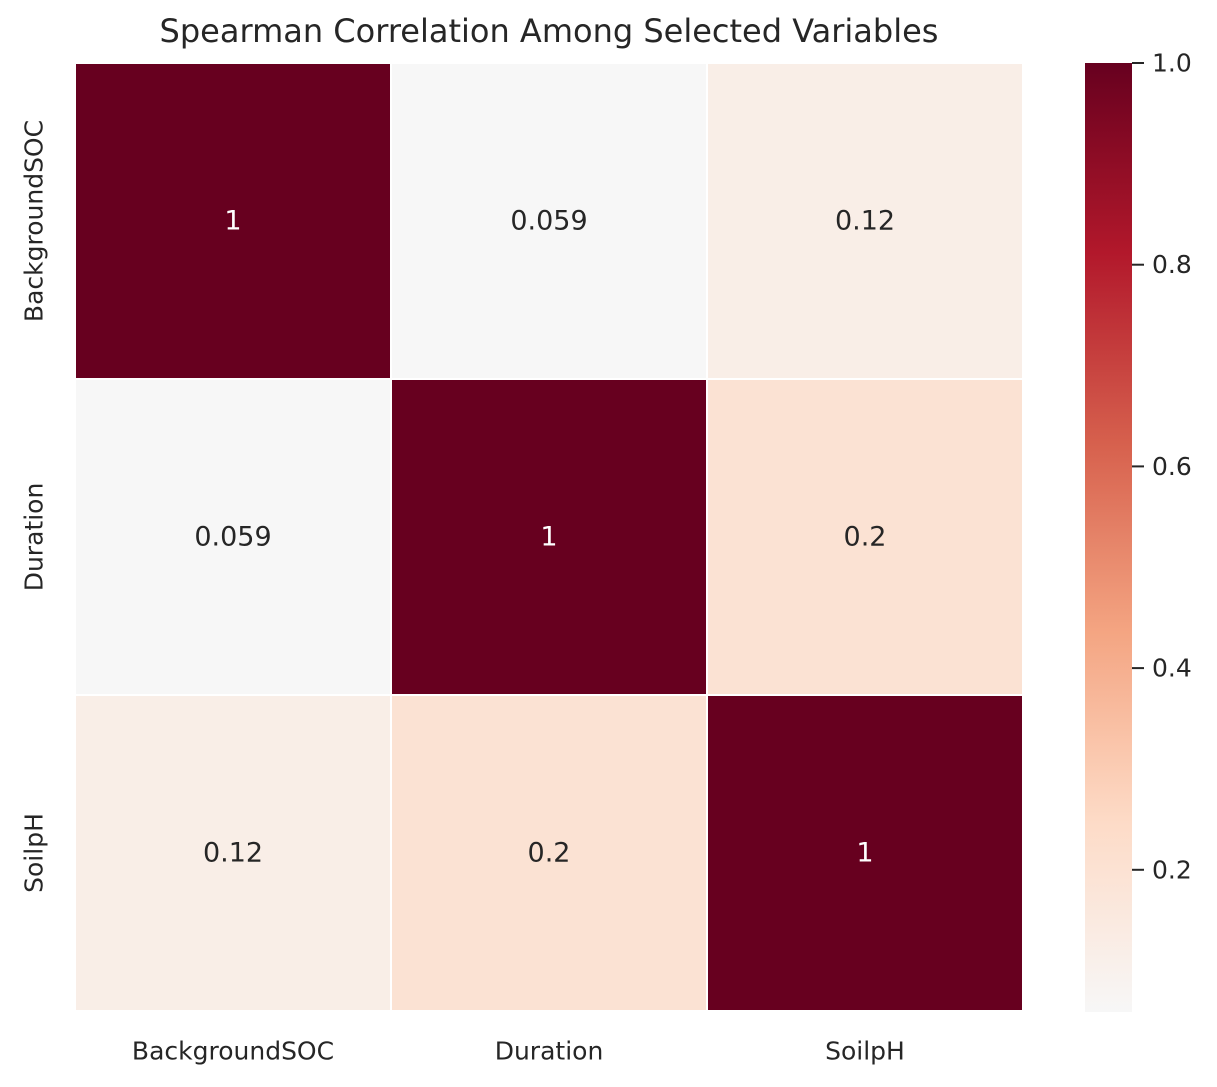 The image size is (1217, 1087). What do you see at coordinates (549, 1051) in the screenshot?
I see `x-tick-label: Duration` at bounding box center [549, 1051].